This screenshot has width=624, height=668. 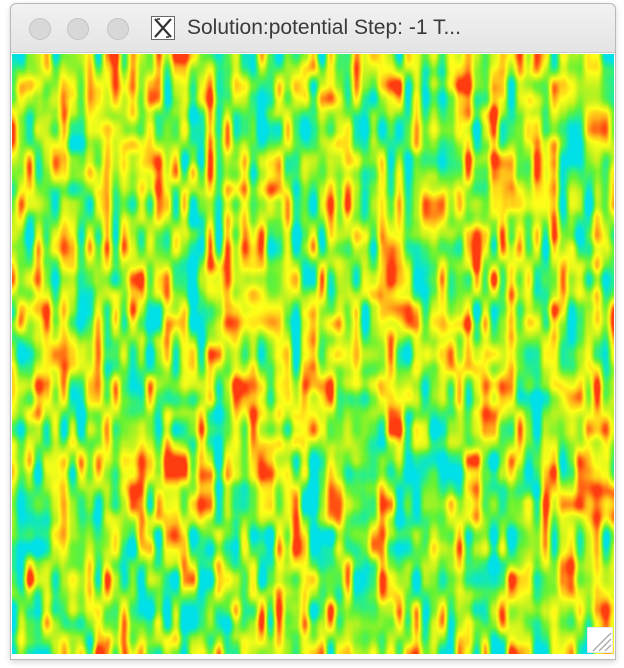 I want to click on minimize-button, so click(x=78, y=29).